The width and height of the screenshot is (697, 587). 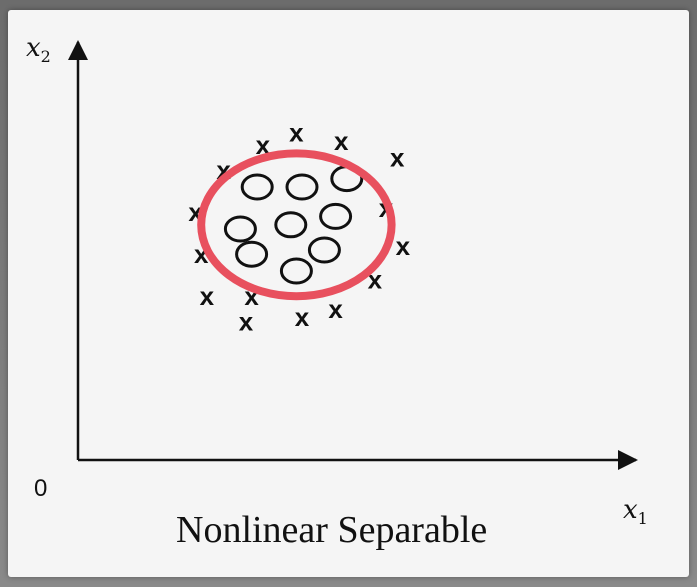 I want to click on x-axis-label: x1, so click(x=635, y=511).